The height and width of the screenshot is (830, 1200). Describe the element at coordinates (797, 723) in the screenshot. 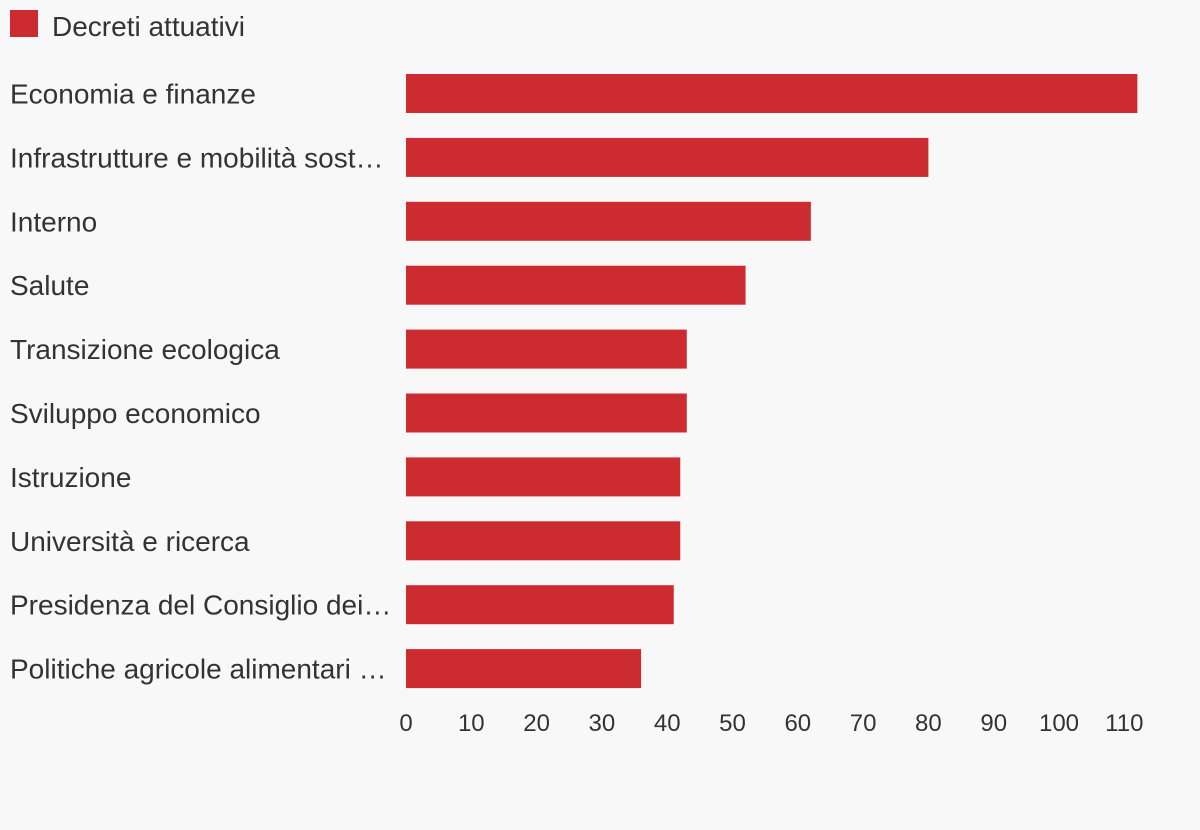

I see `x-tick-label: 60` at that location.